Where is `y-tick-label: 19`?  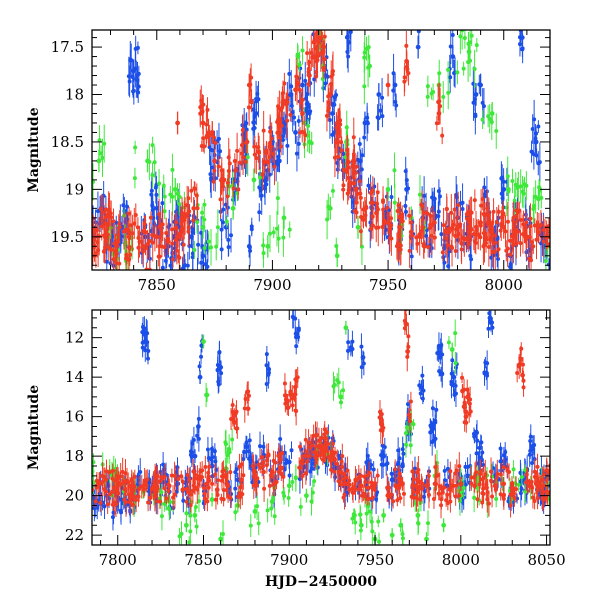
y-tick-label: 19 is located at coordinates (74, 189).